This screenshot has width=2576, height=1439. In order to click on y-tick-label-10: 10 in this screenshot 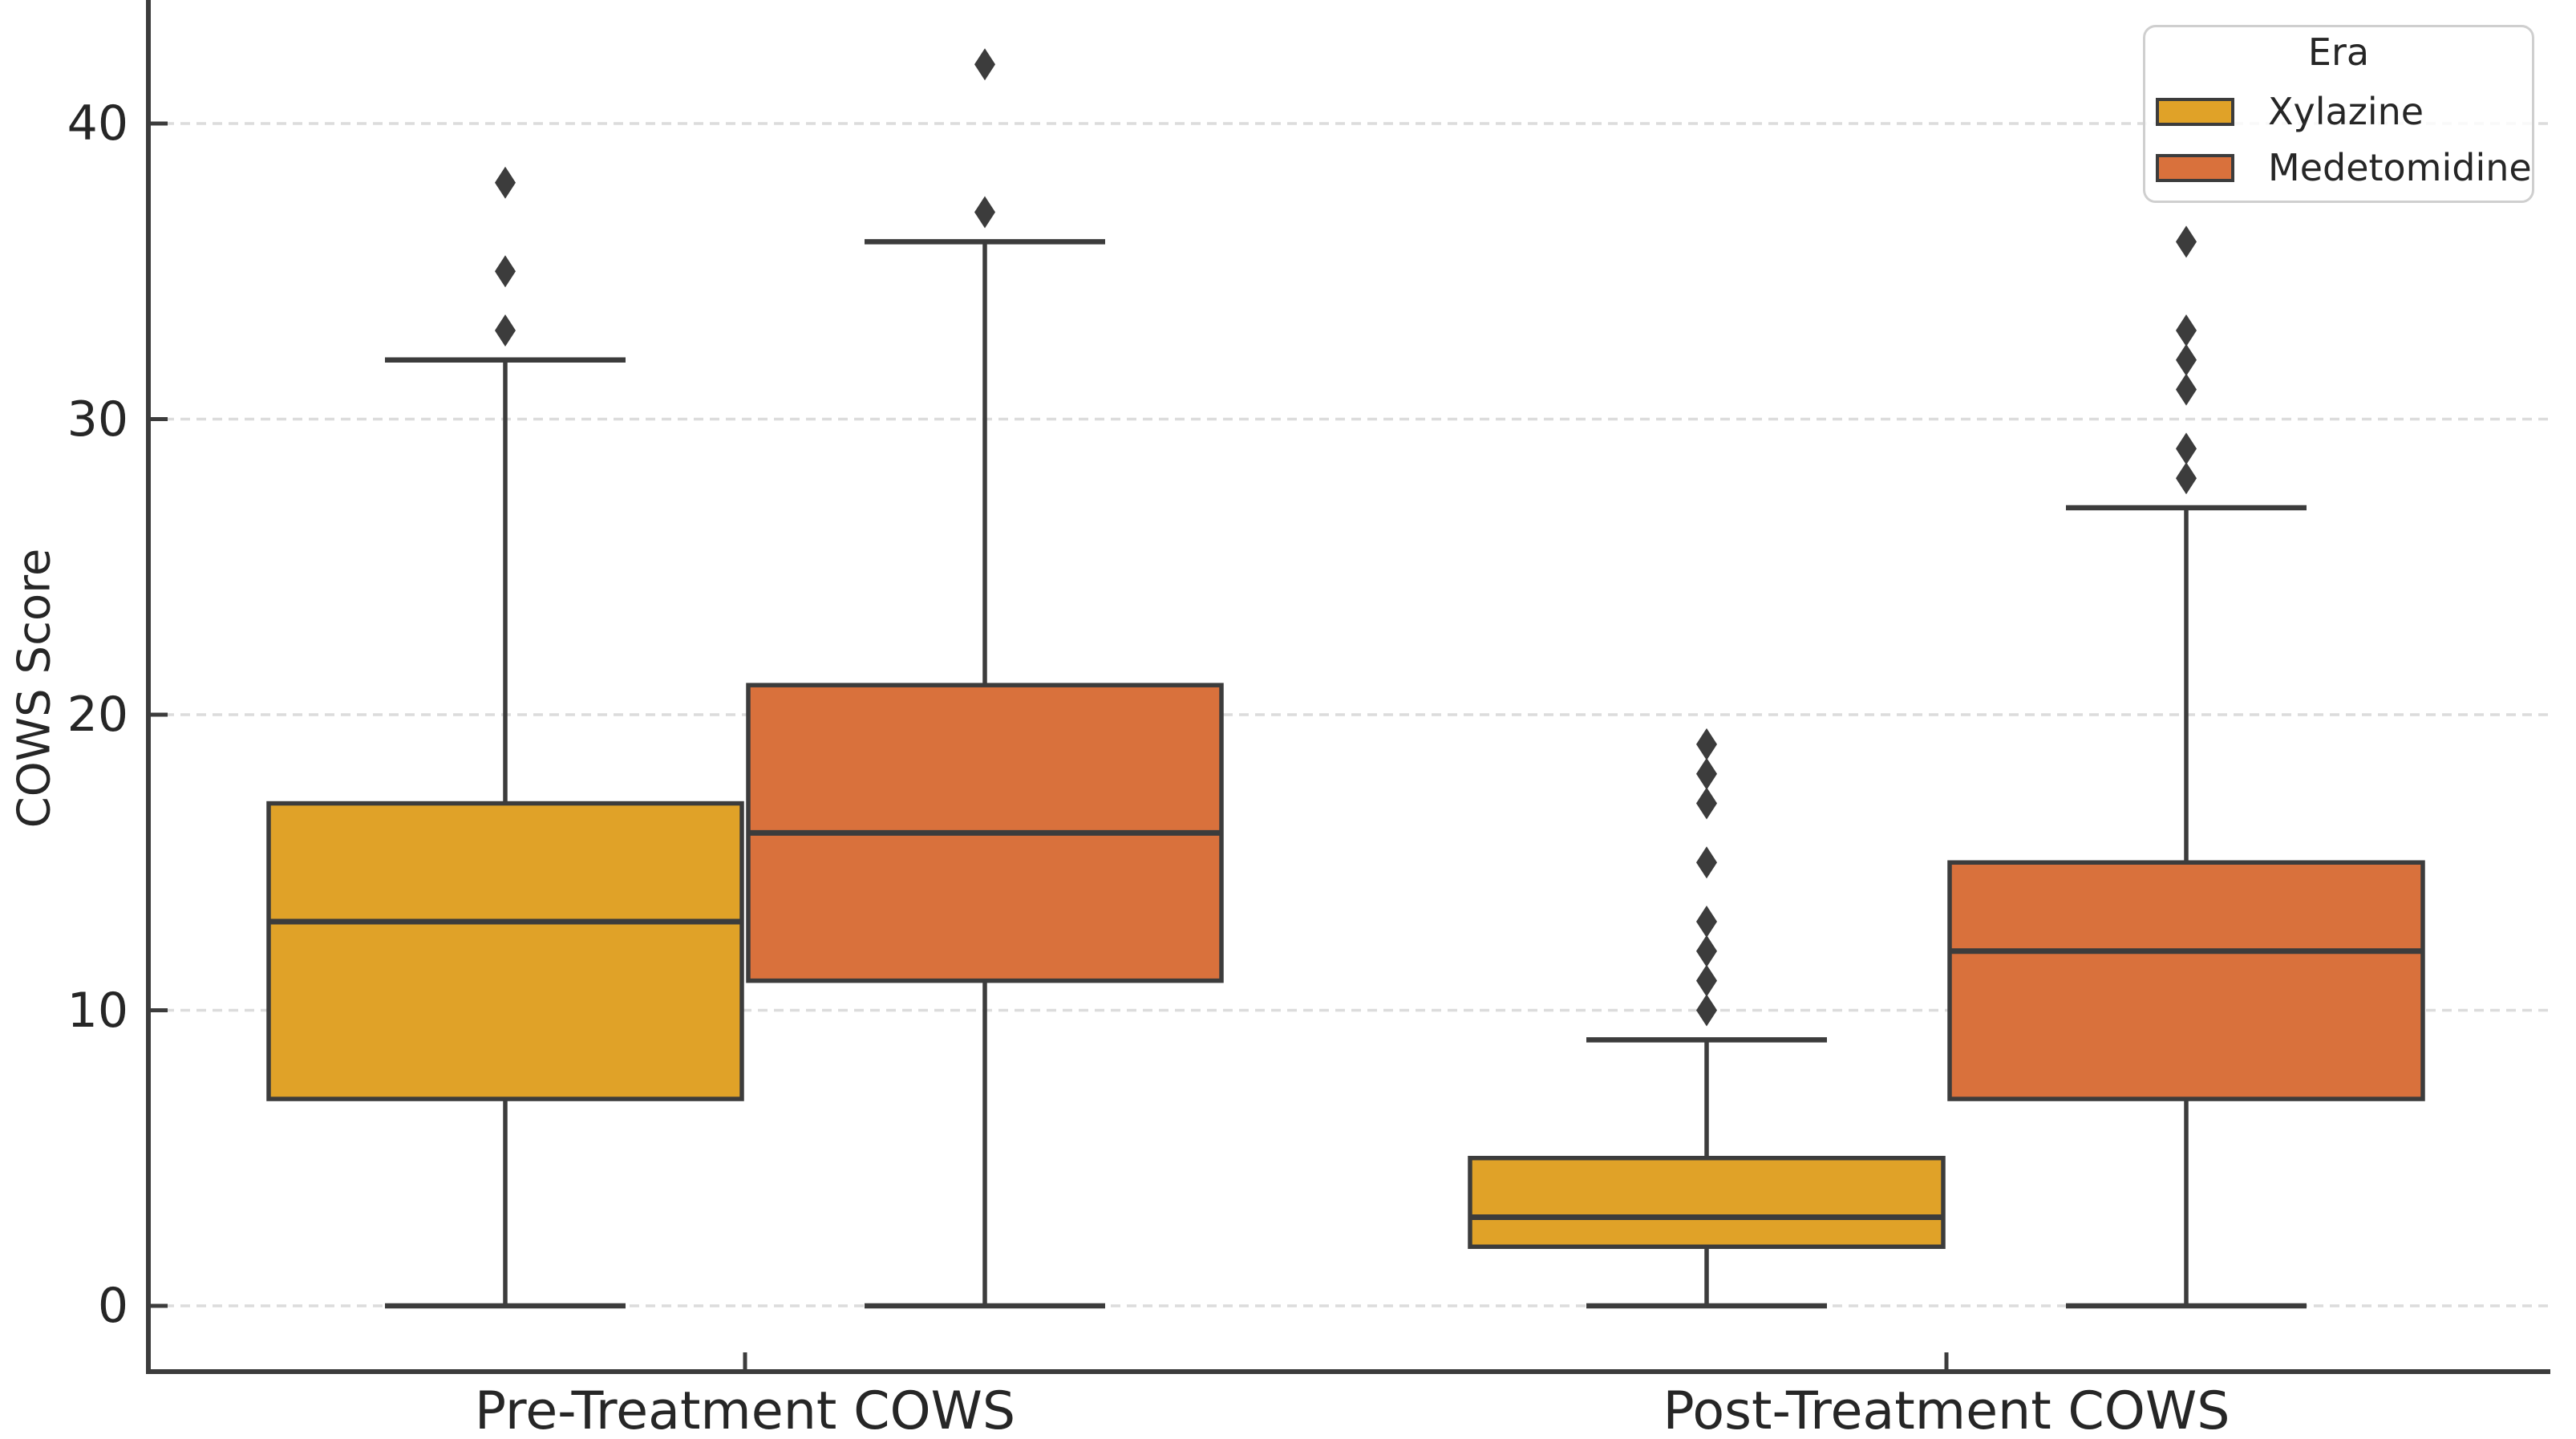, I will do `click(97, 1010)`.